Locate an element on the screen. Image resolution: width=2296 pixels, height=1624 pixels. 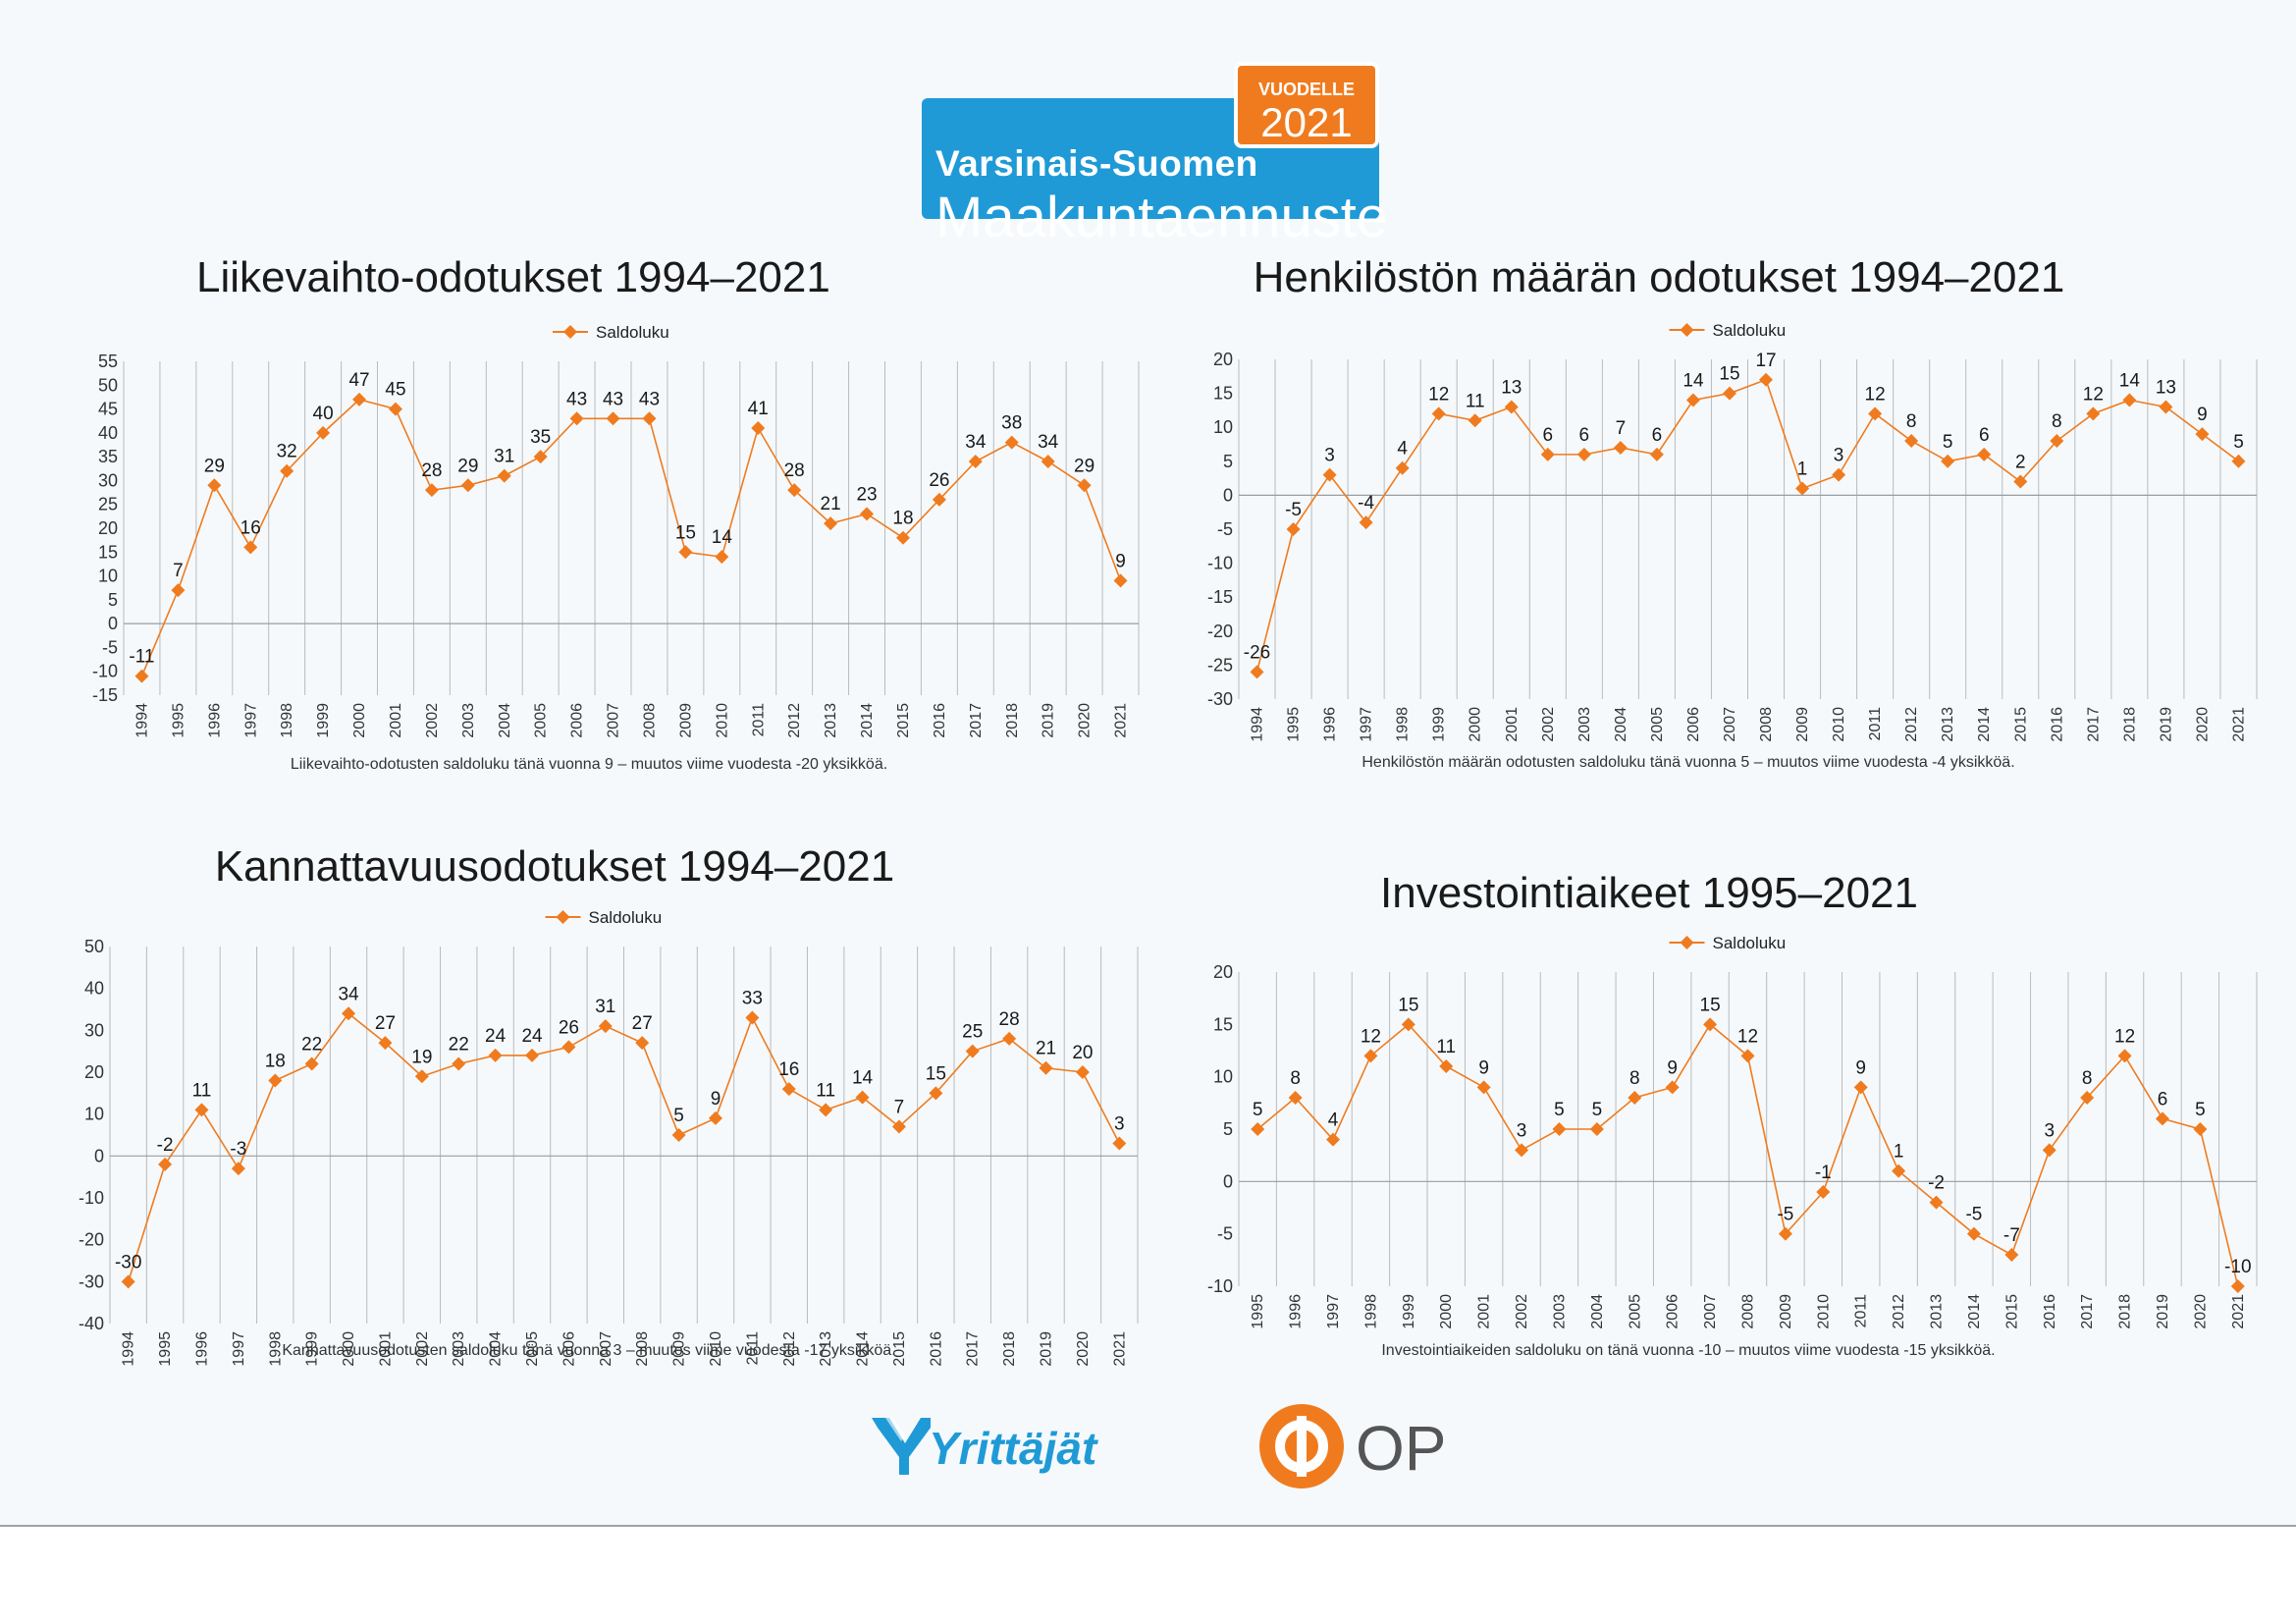
x-tick-label: 2018 is located at coordinates (1012, 720).